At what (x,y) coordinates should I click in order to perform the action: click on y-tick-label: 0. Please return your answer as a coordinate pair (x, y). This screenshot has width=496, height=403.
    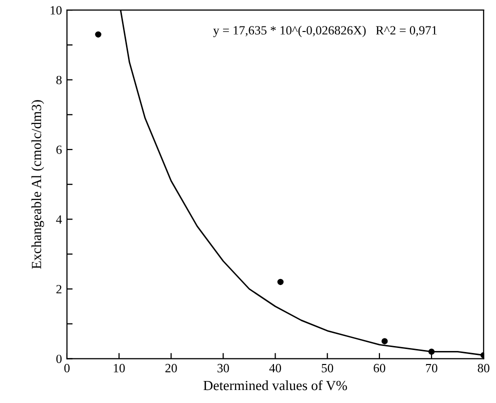
    Looking at the image, I should click on (59, 359).